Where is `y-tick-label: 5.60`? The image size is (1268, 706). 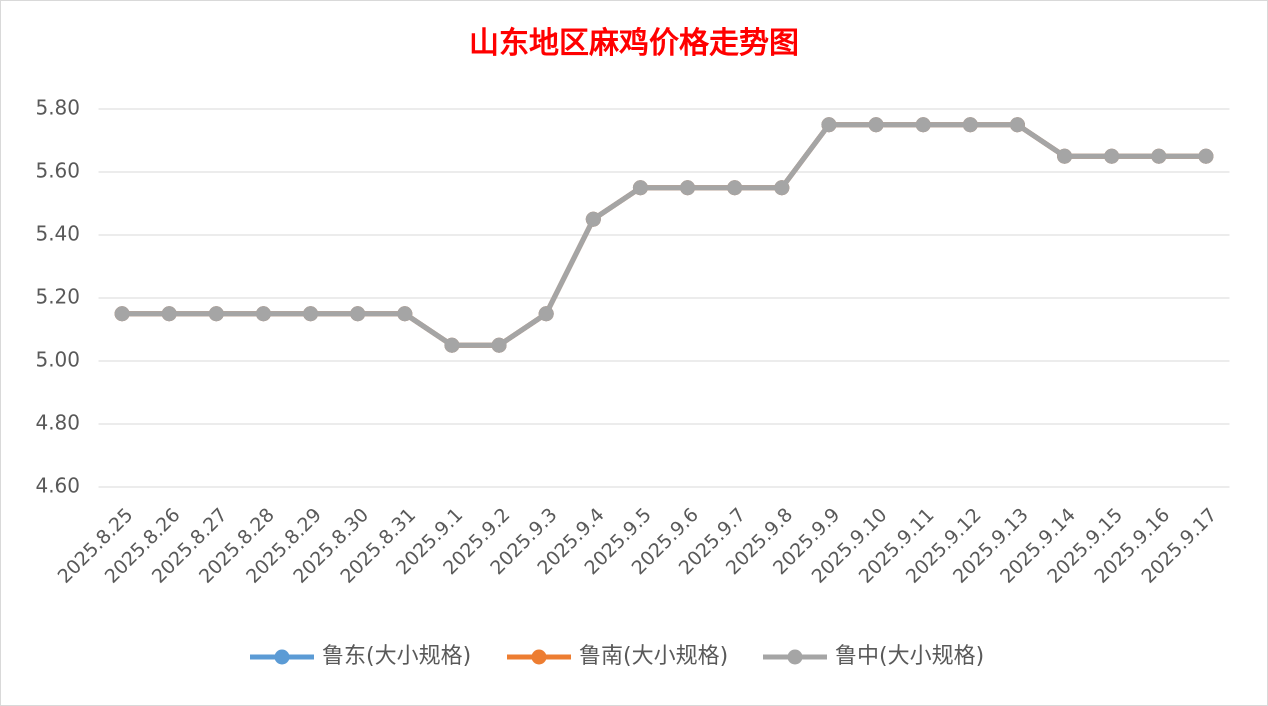
y-tick-label: 5.60 is located at coordinates (57, 171).